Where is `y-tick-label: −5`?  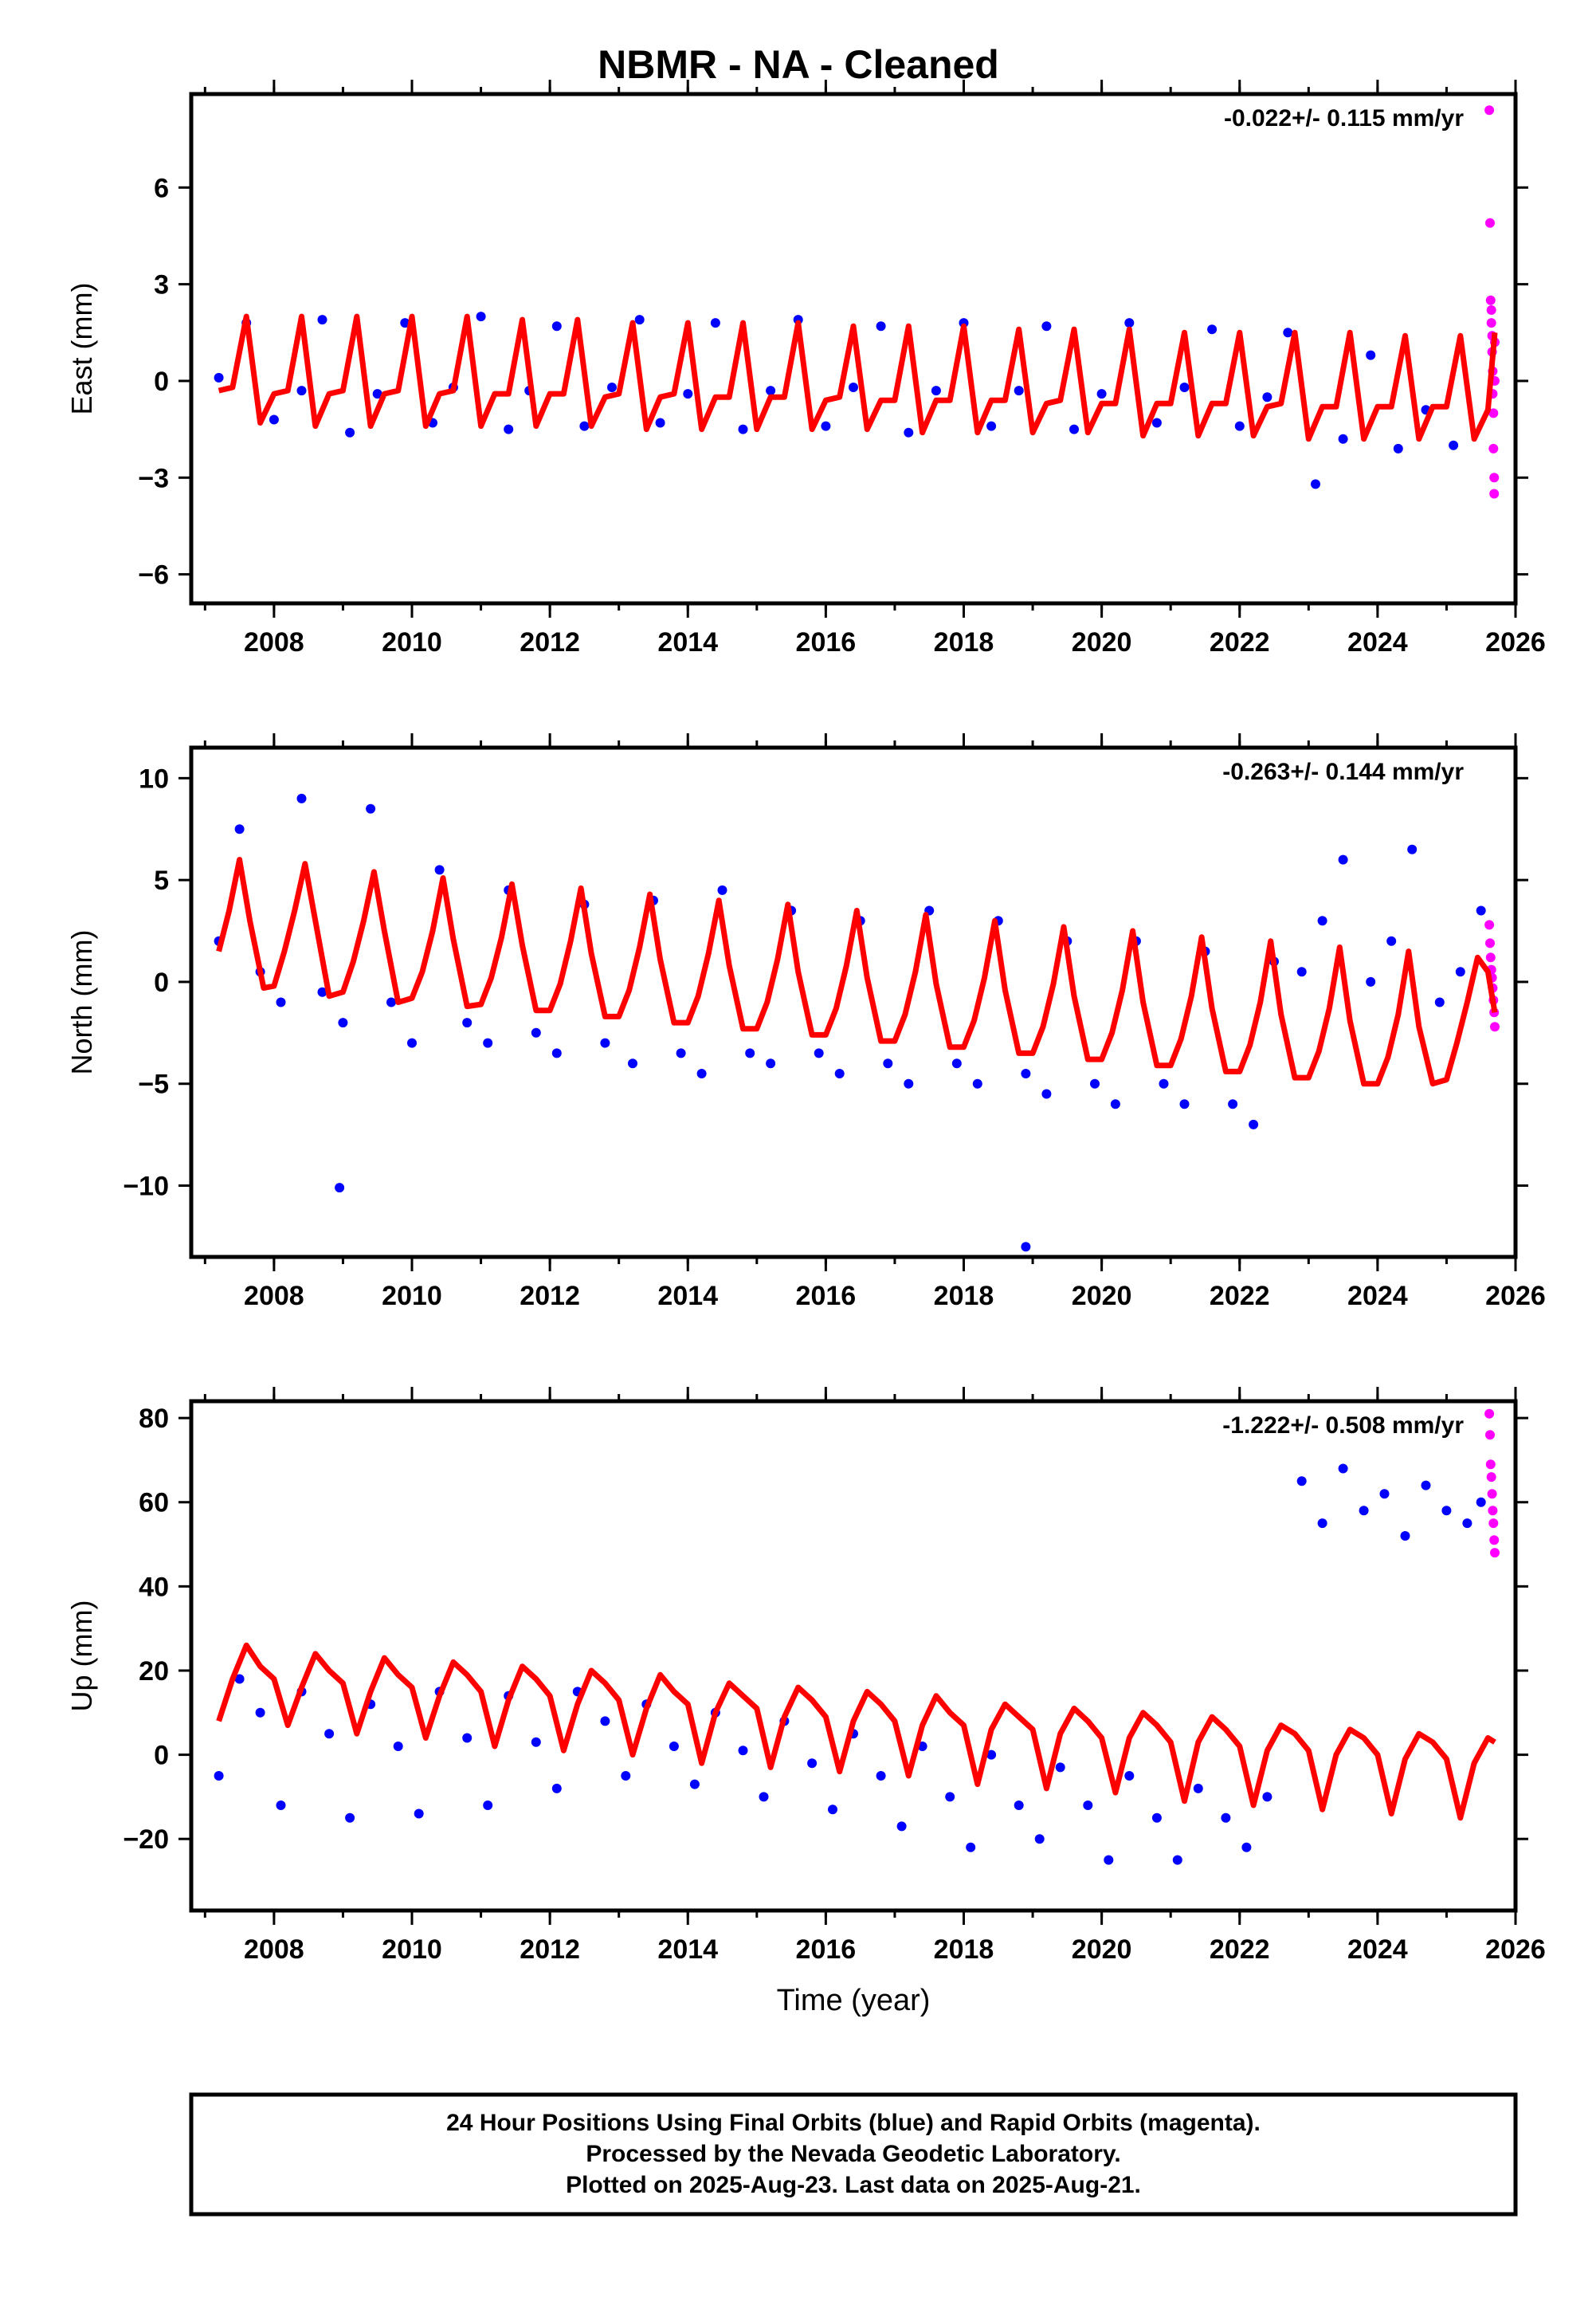 y-tick-label: −5 is located at coordinates (154, 1085).